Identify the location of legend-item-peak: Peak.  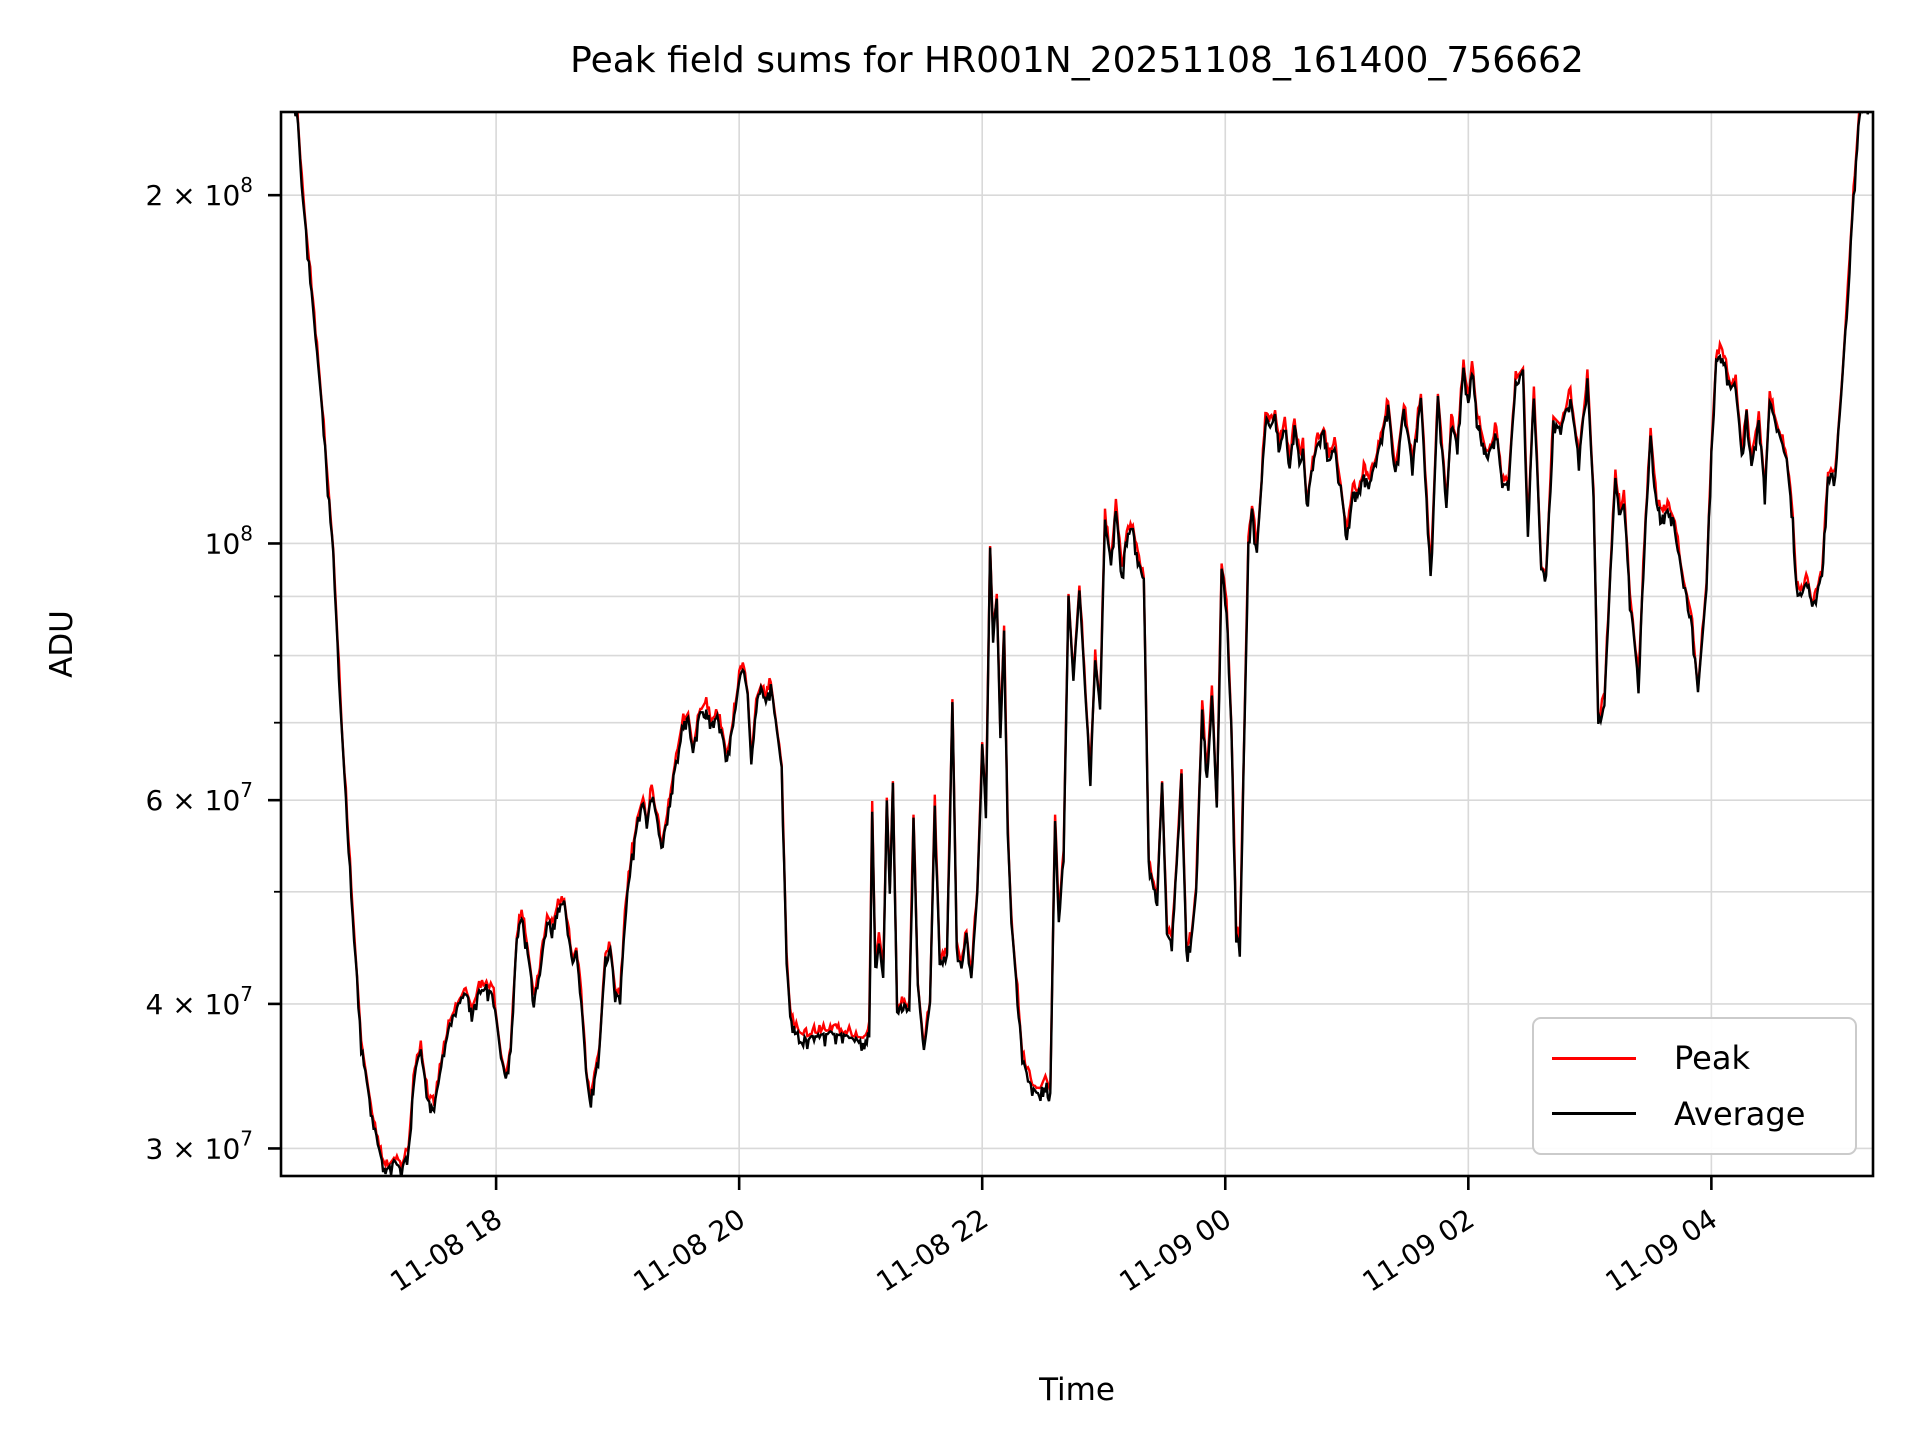
(1703, 1058).